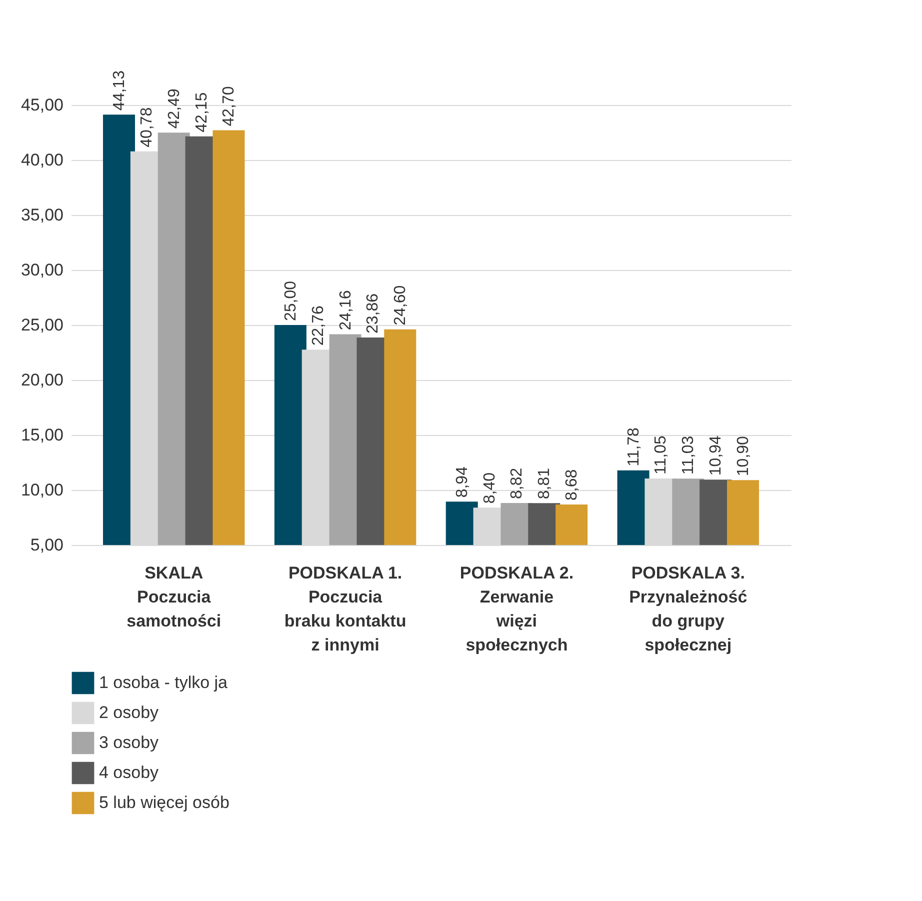  I want to click on y-tick-label: 25,00, so click(42, 325).